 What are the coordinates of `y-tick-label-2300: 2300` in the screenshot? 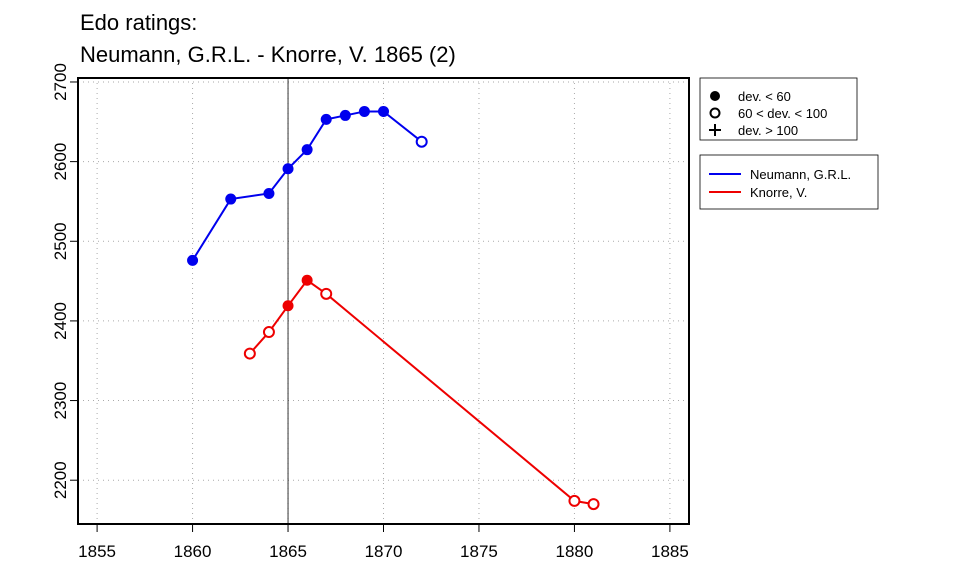 It's located at (60, 401).